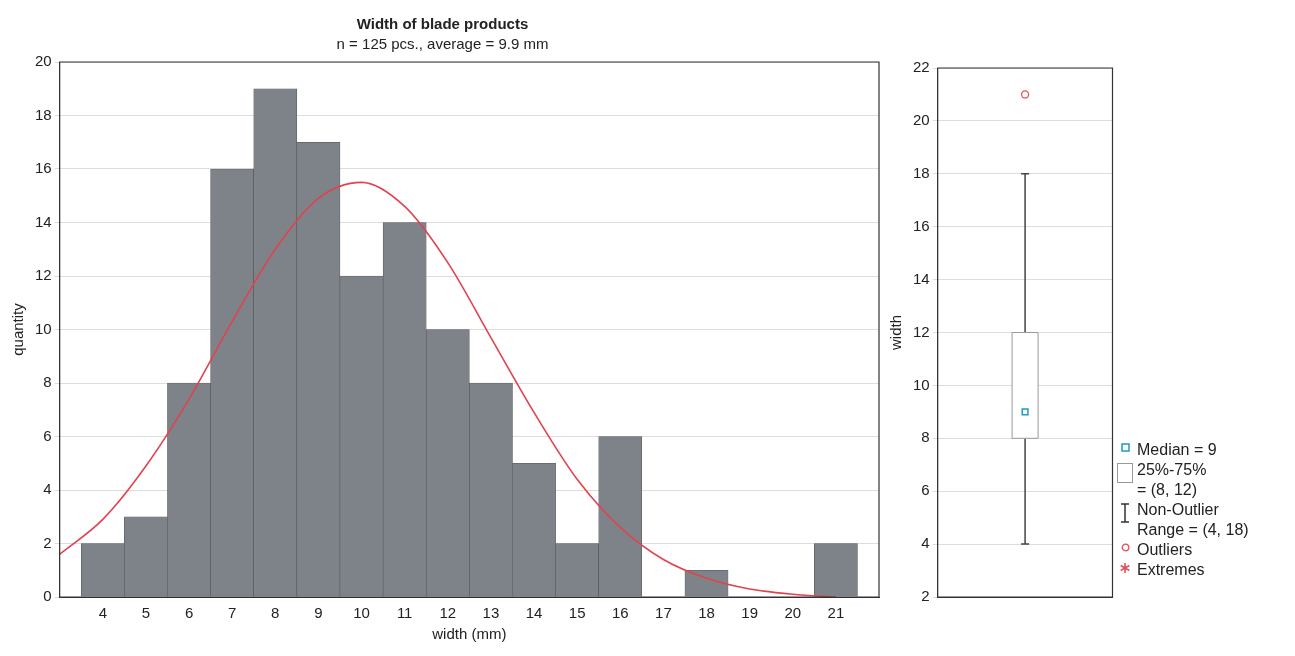 This screenshot has width=1295, height=656. I want to click on text: 25%-75% = (8, 12), so click(1172, 480).